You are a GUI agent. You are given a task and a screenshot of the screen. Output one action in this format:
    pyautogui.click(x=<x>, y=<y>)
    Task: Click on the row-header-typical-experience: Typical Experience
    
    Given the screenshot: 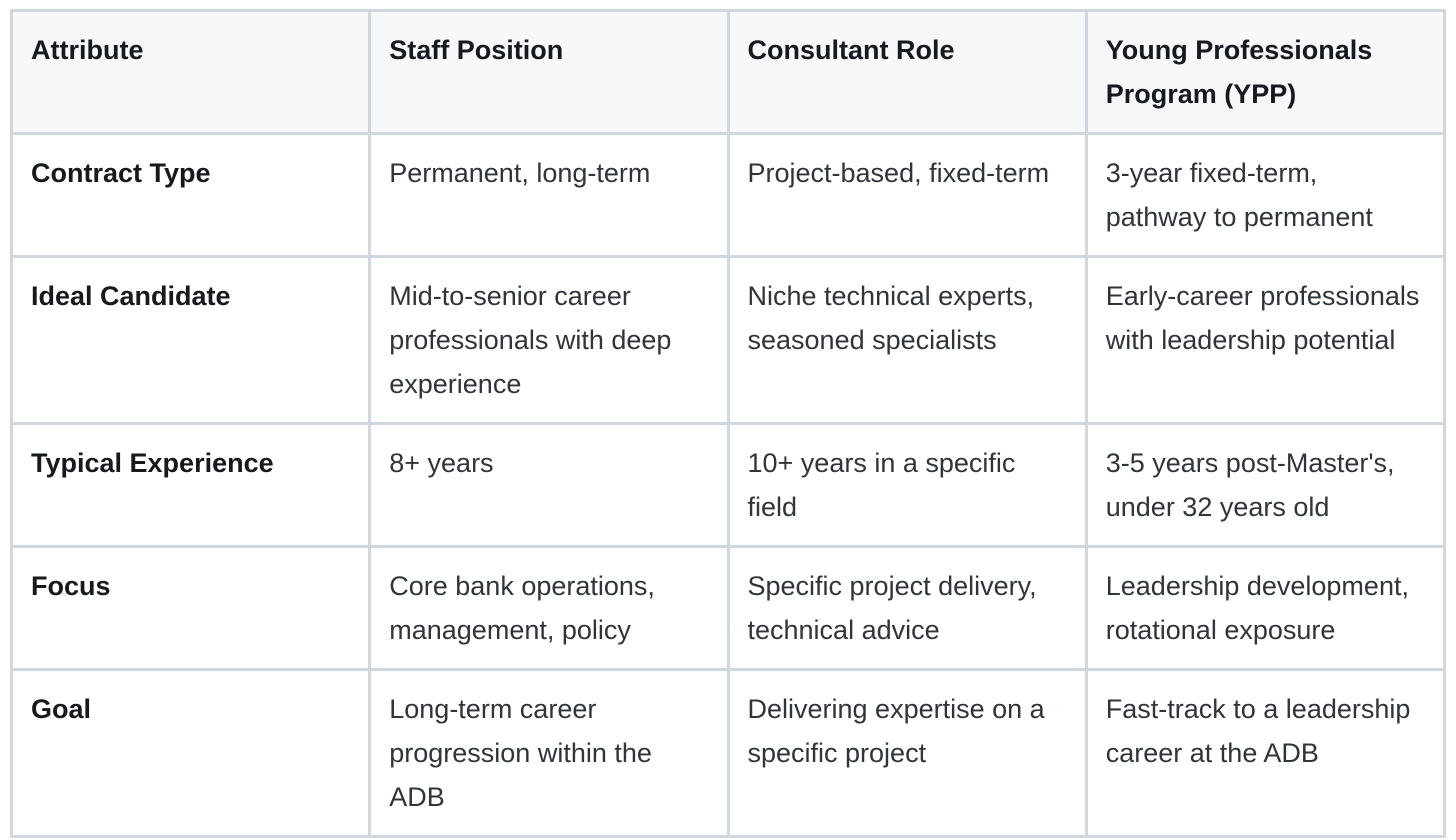 What is the action you would take?
    pyautogui.click(x=190, y=485)
    